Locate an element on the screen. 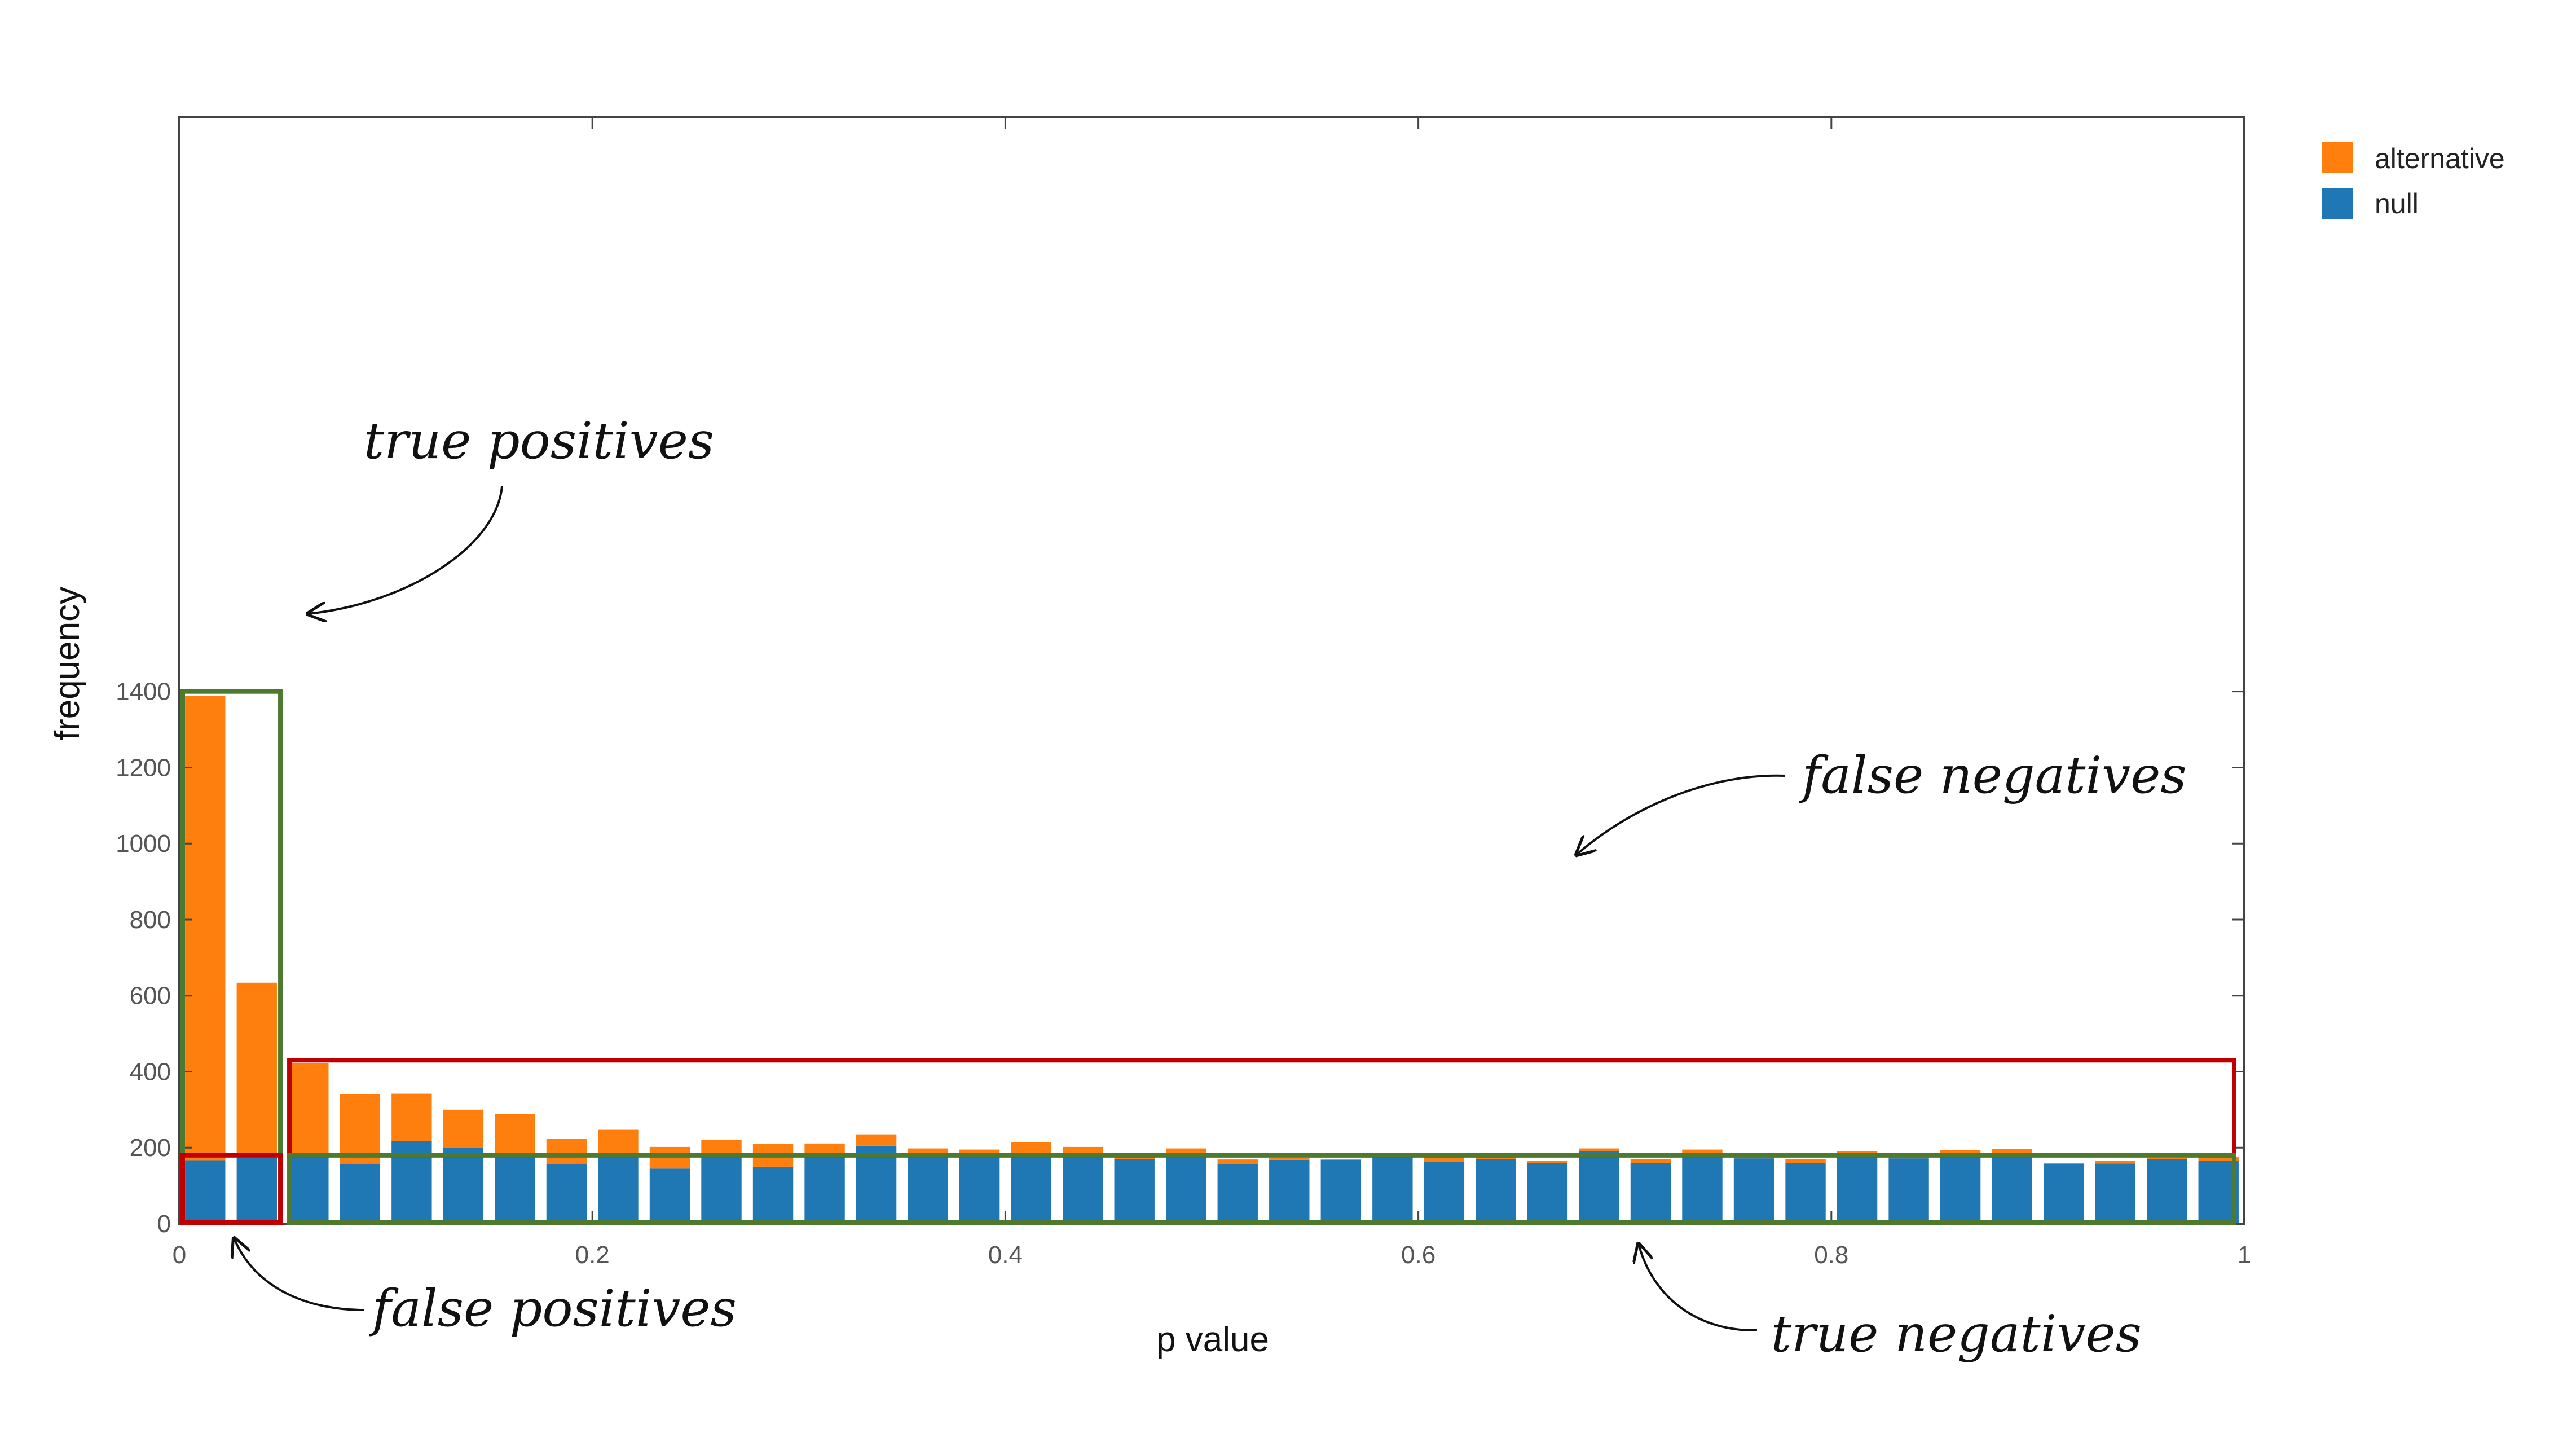  x-tick-label-5: 1 is located at coordinates (2244, 1255).